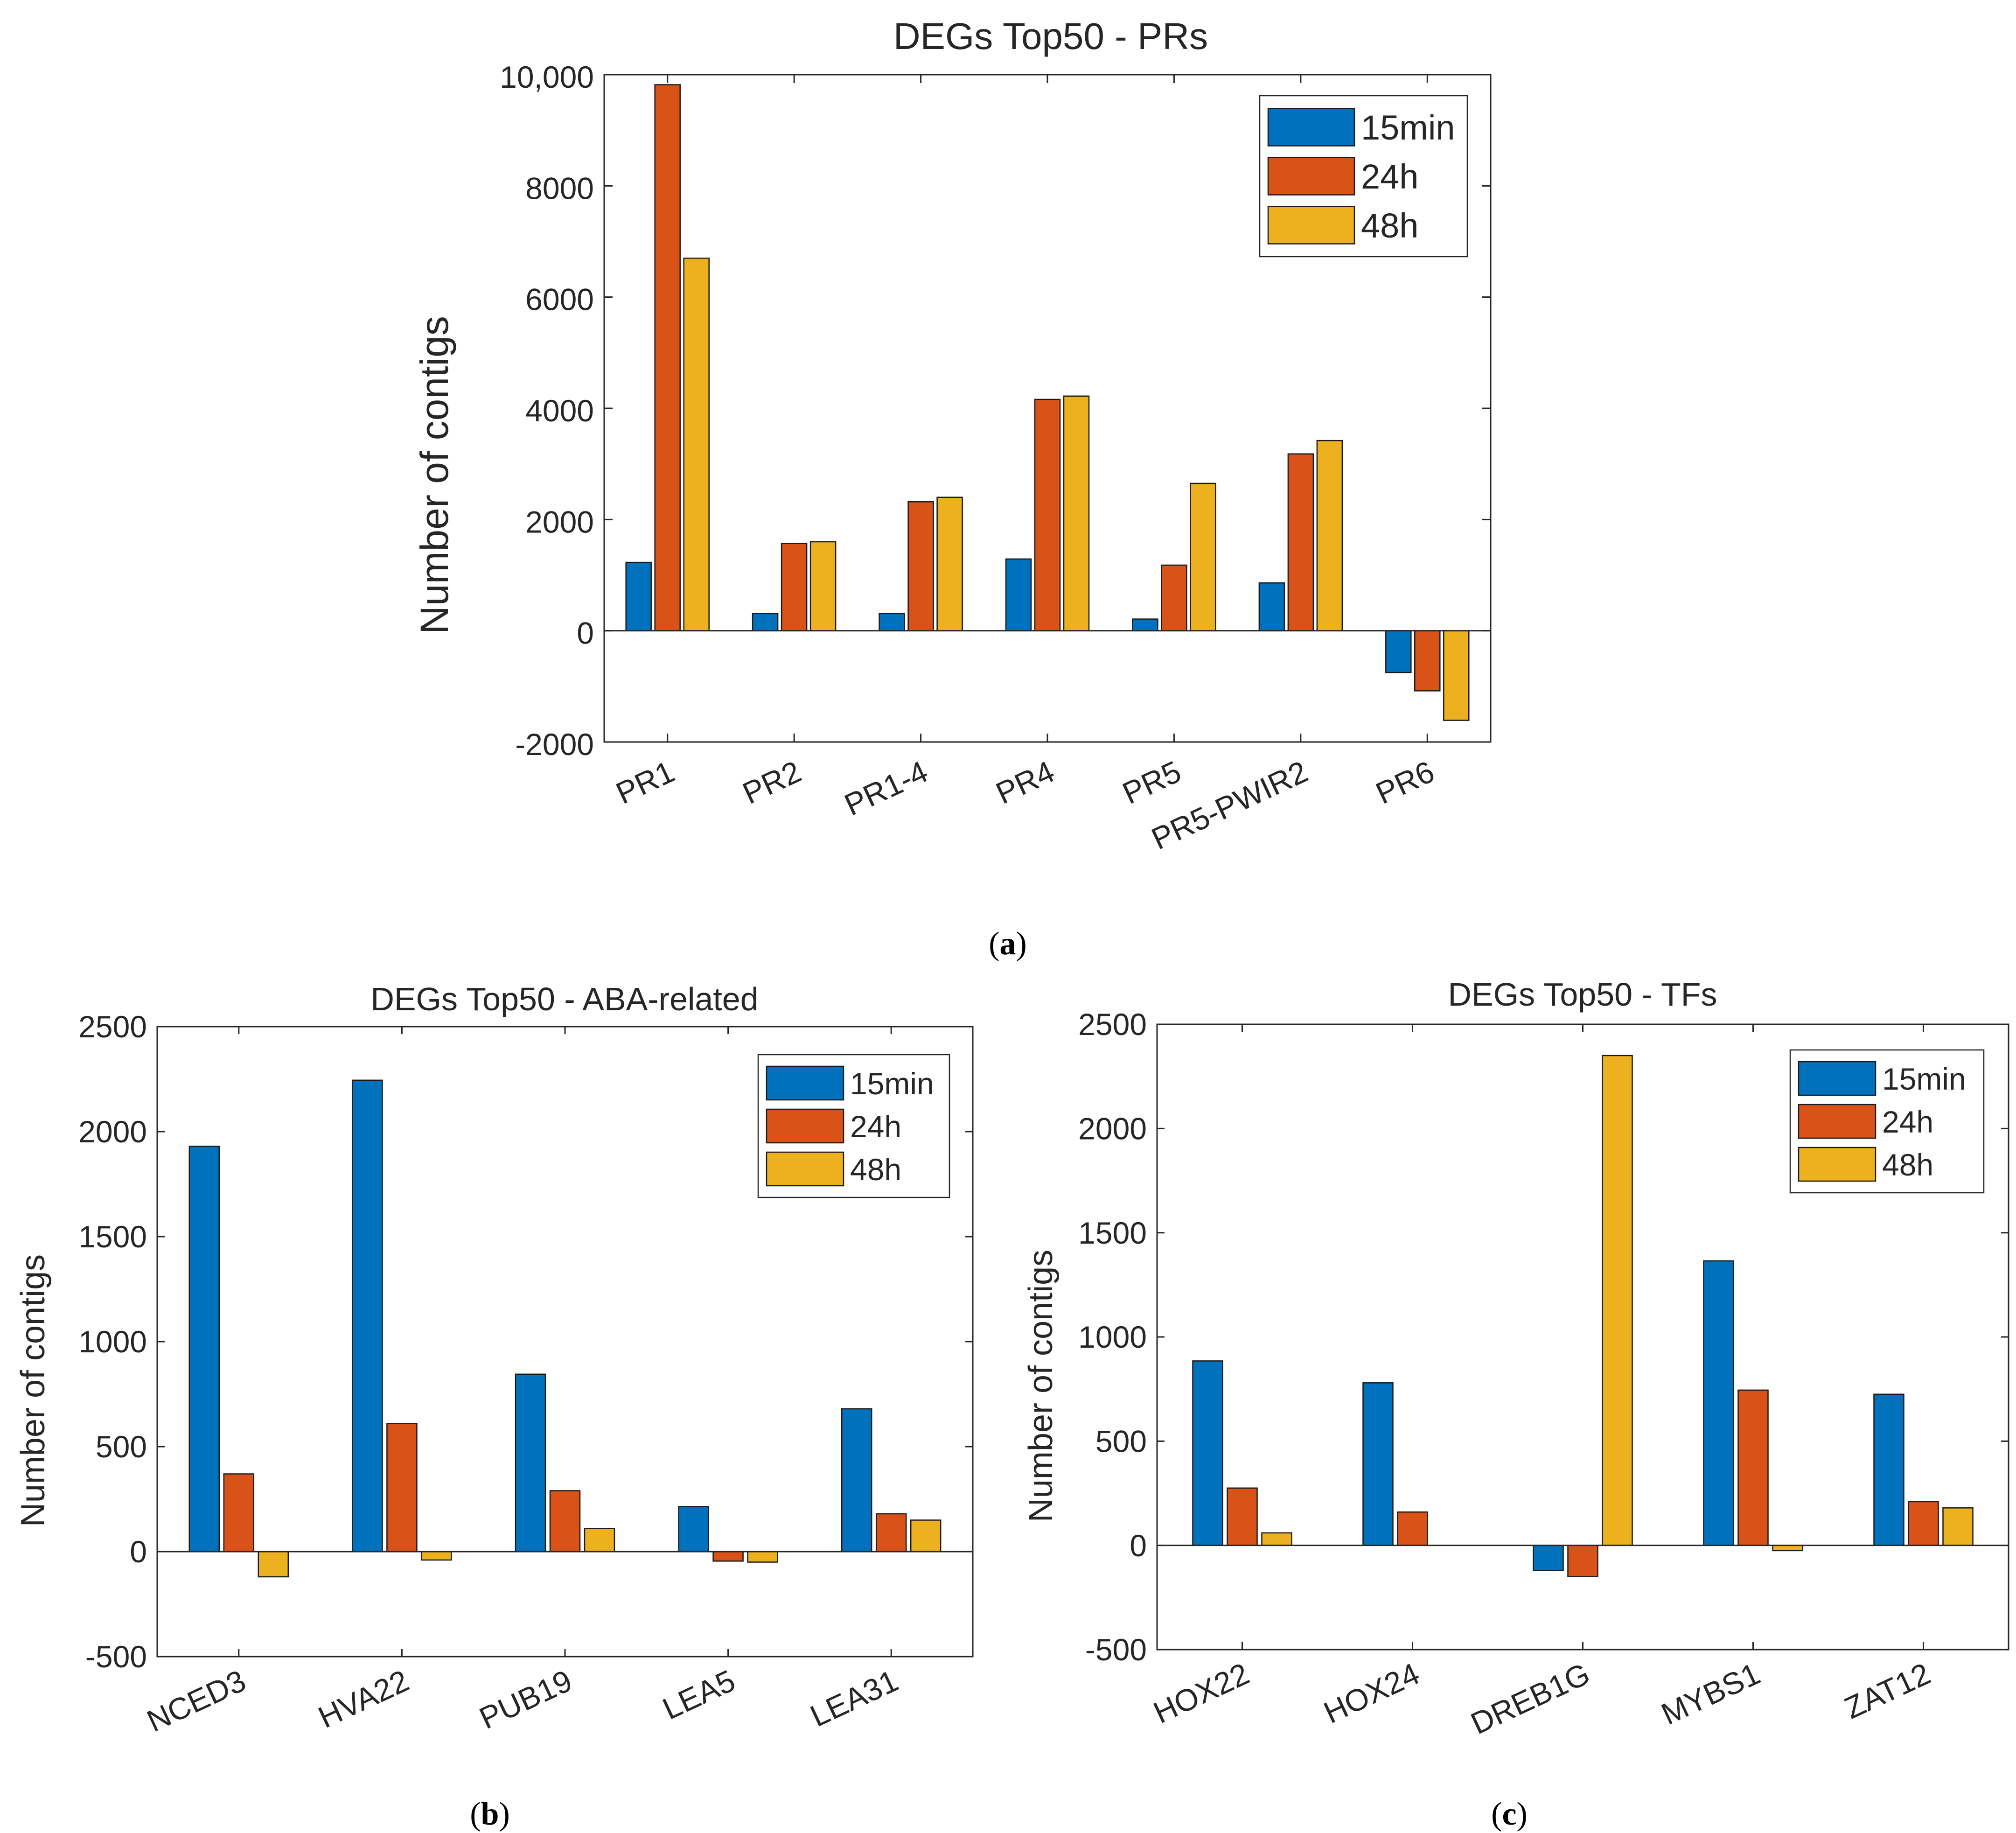 This screenshot has width=2016, height=1833. What do you see at coordinates (693, 1529) in the screenshot?
I see `panel-b-bar-15min-LEA5` at bounding box center [693, 1529].